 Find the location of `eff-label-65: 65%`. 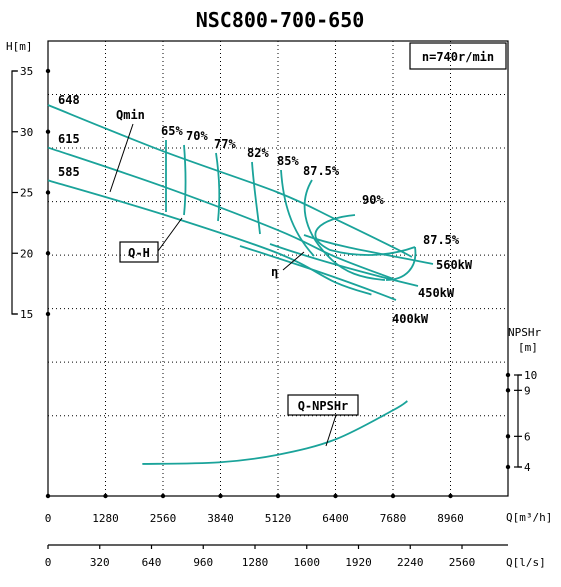

eff-label-65: 65% is located at coordinates (172, 131).